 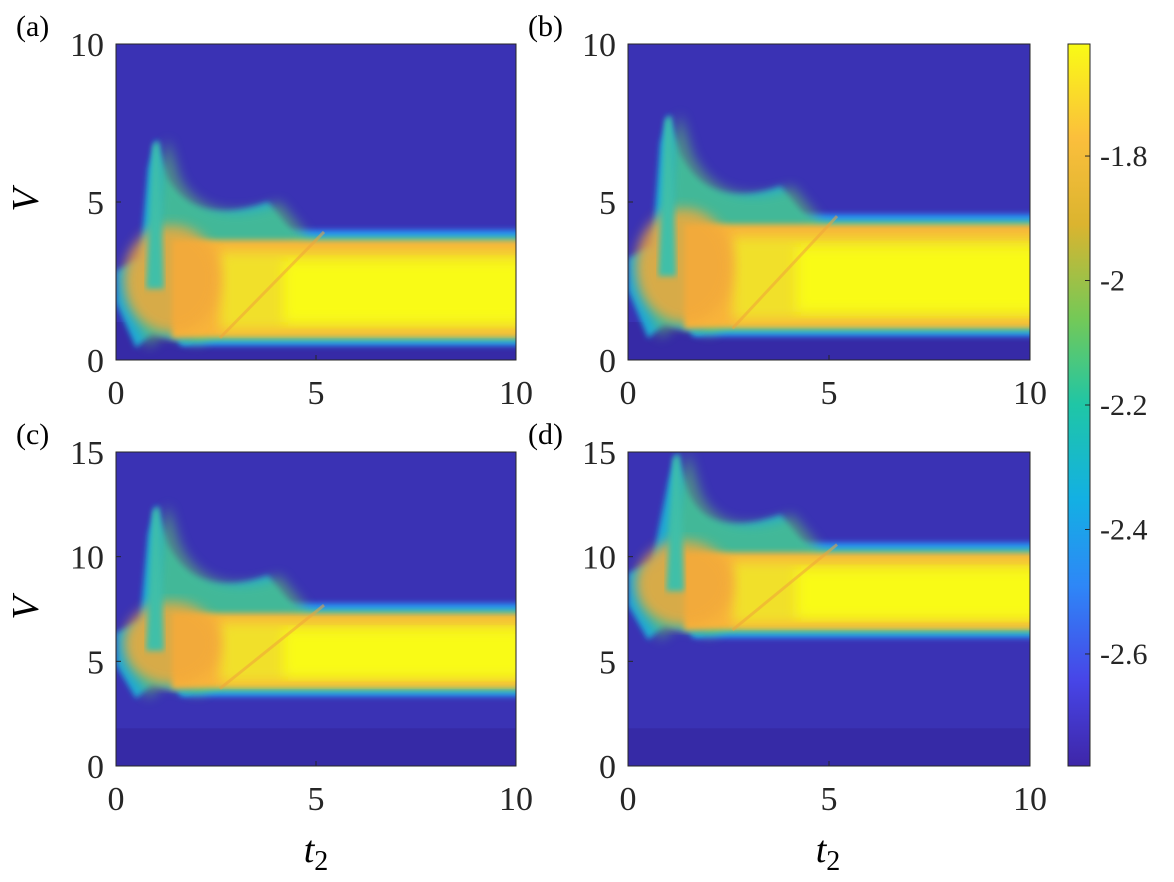 What do you see at coordinates (1124, 156) in the screenshot?
I see `colorbar-tick-label: -1.8` at bounding box center [1124, 156].